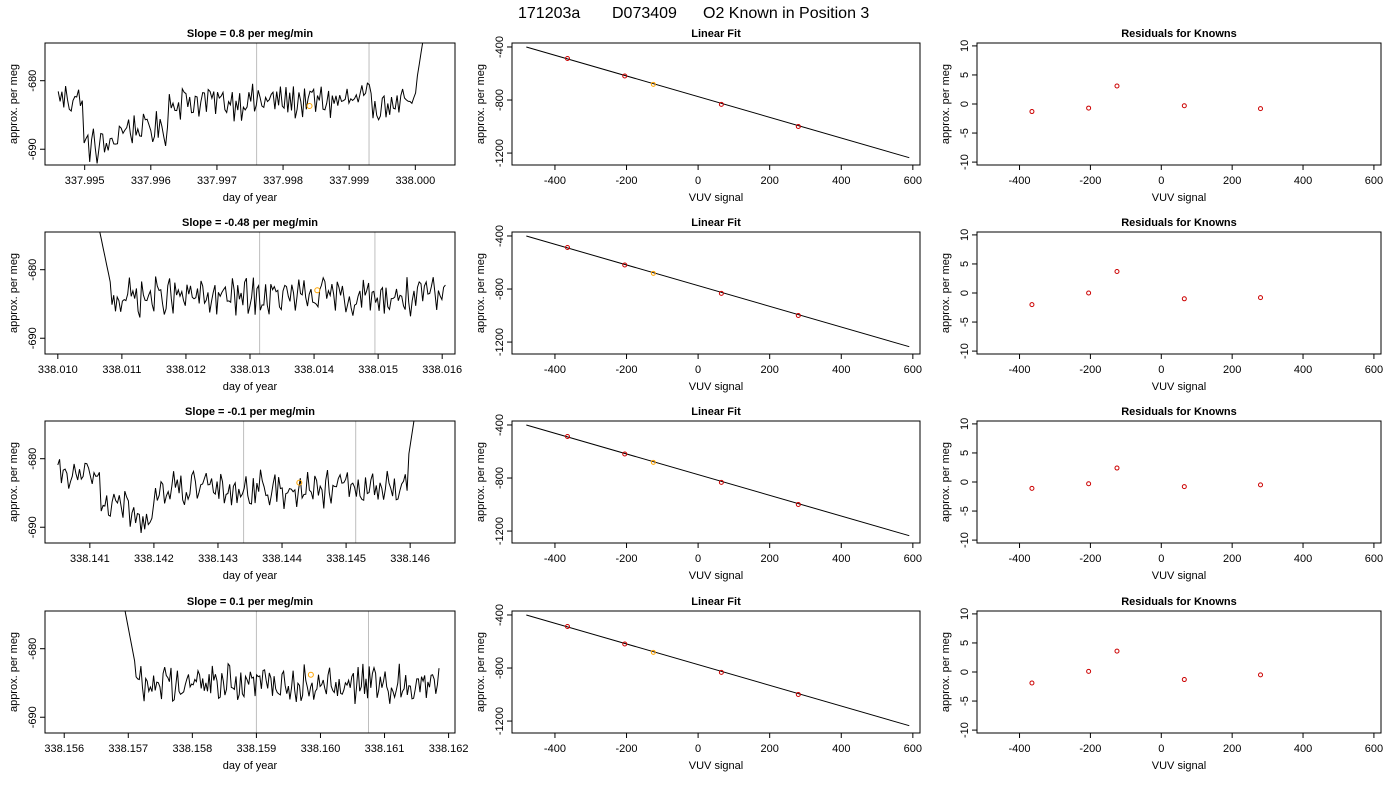 Image resolution: width=1400 pixels, height=800 pixels. Describe the element at coordinates (128, 749) in the screenshot. I see `x-tick-label: 338.157` at that location.